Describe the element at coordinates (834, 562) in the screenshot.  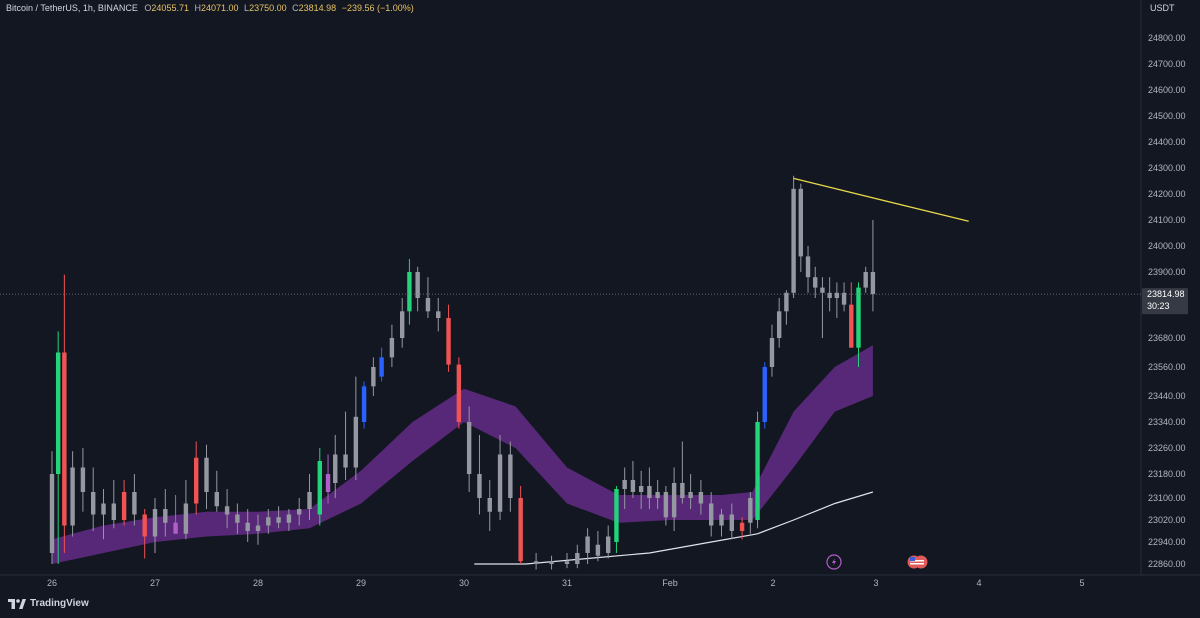
I see `lightning-icon` at that location.